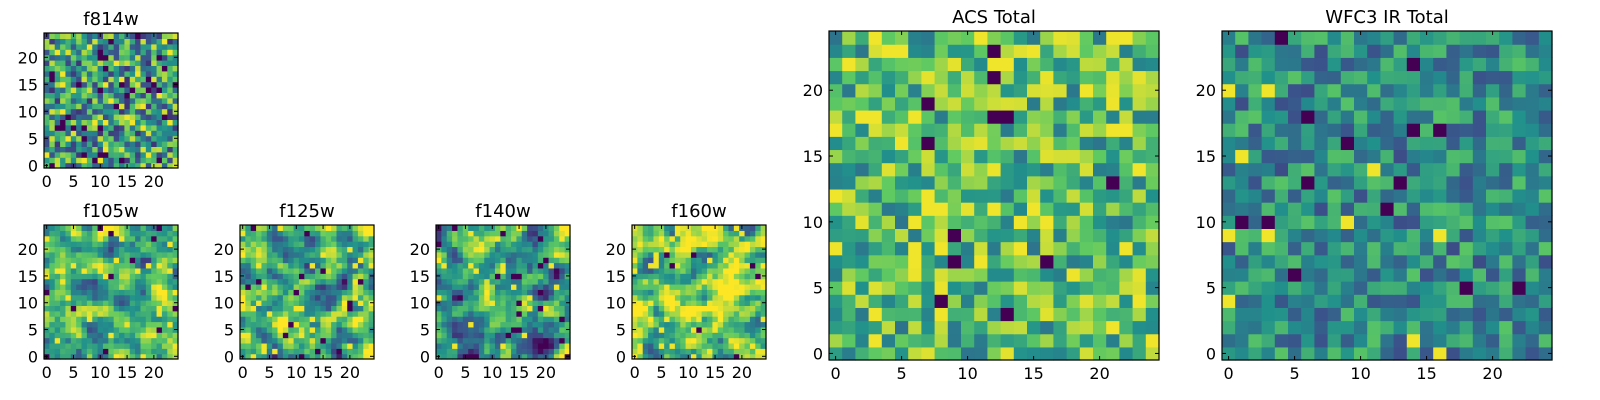 The height and width of the screenshot is (400, 1600). Describe the element at coordinates (28, 249) in the screenshot. I see `y-tick-label: 20` at that location.